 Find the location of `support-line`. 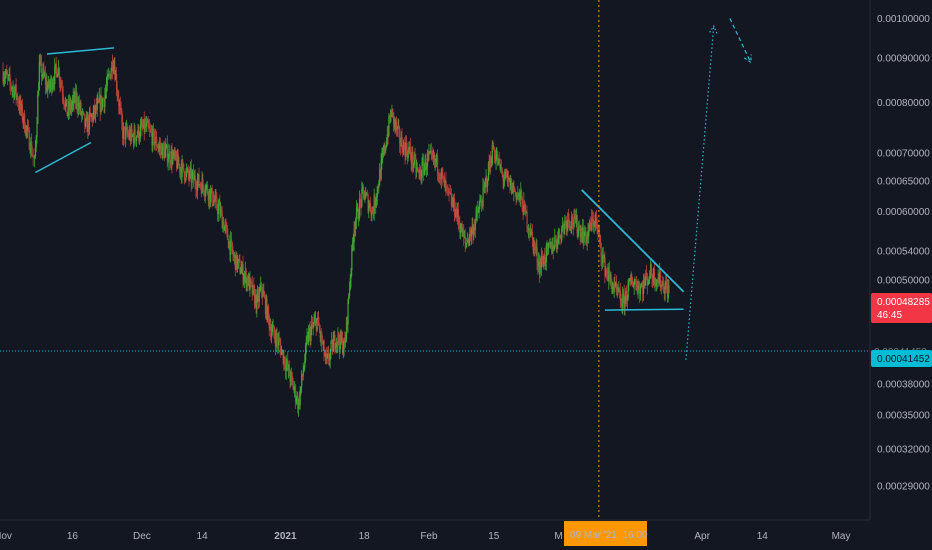

support-line is located at coordinates (644, 309).